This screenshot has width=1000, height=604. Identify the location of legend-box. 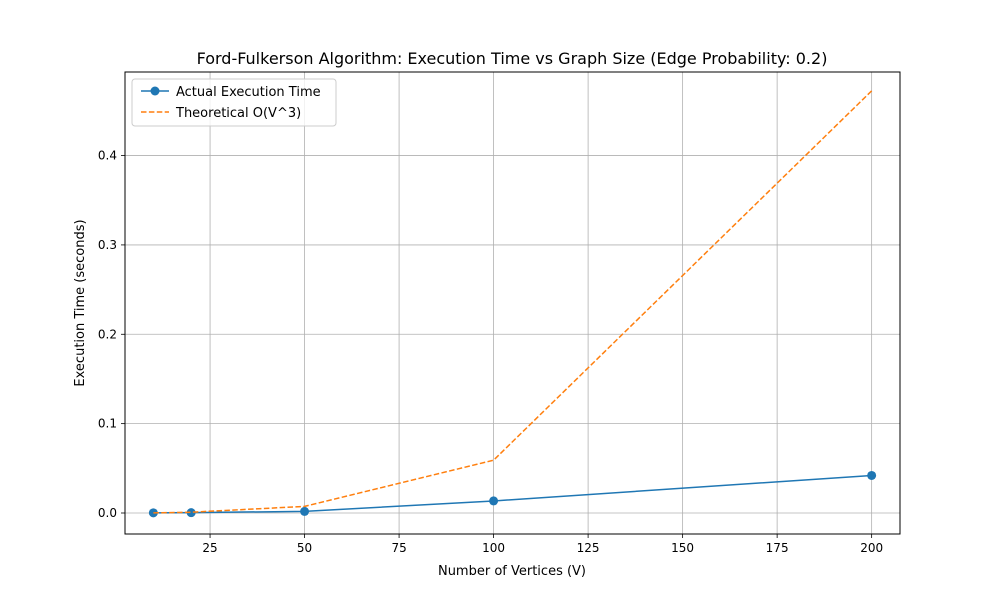
(234, 102).